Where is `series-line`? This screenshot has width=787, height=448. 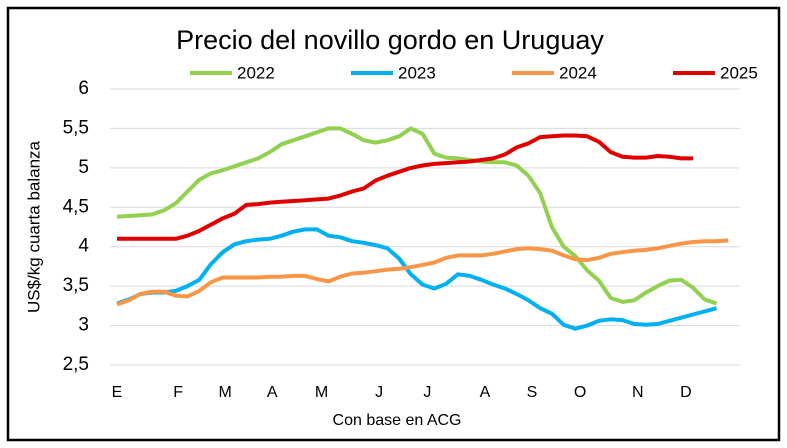
series-line is located at coordinates (422, 272).